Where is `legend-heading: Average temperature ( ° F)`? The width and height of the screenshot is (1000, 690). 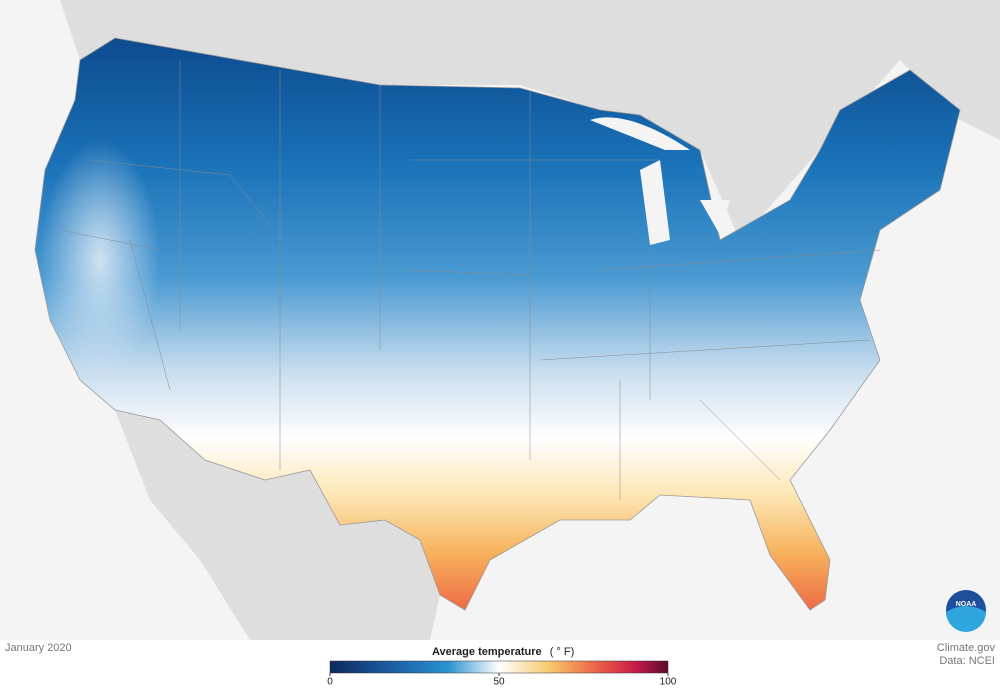
legend-heading: Average temperature ( ° F) is located at coordinates (503, 652).